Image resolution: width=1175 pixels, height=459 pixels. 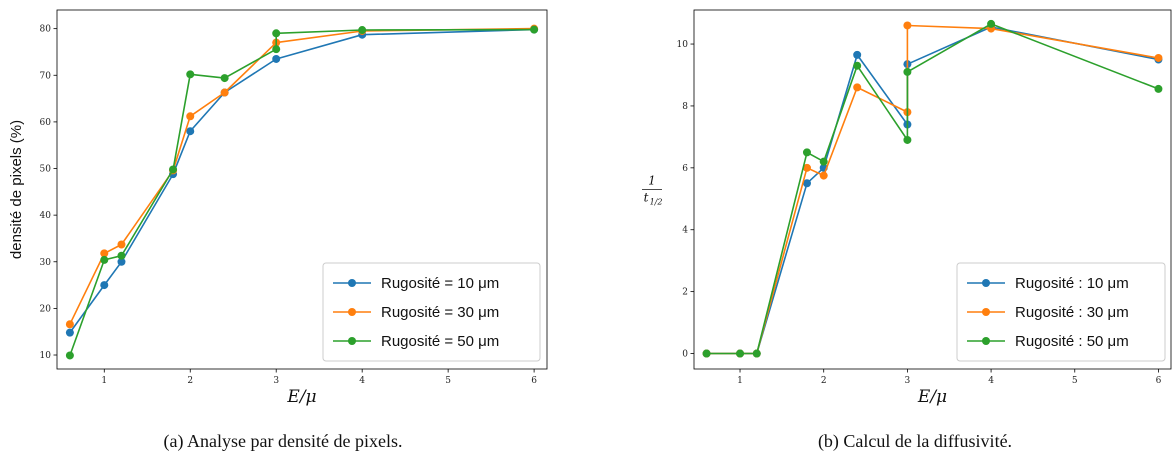 What do you see at coordinates (685, 169) in the screenshot?
I see `y-tick-label: 6` at bounding box center [685, 169].